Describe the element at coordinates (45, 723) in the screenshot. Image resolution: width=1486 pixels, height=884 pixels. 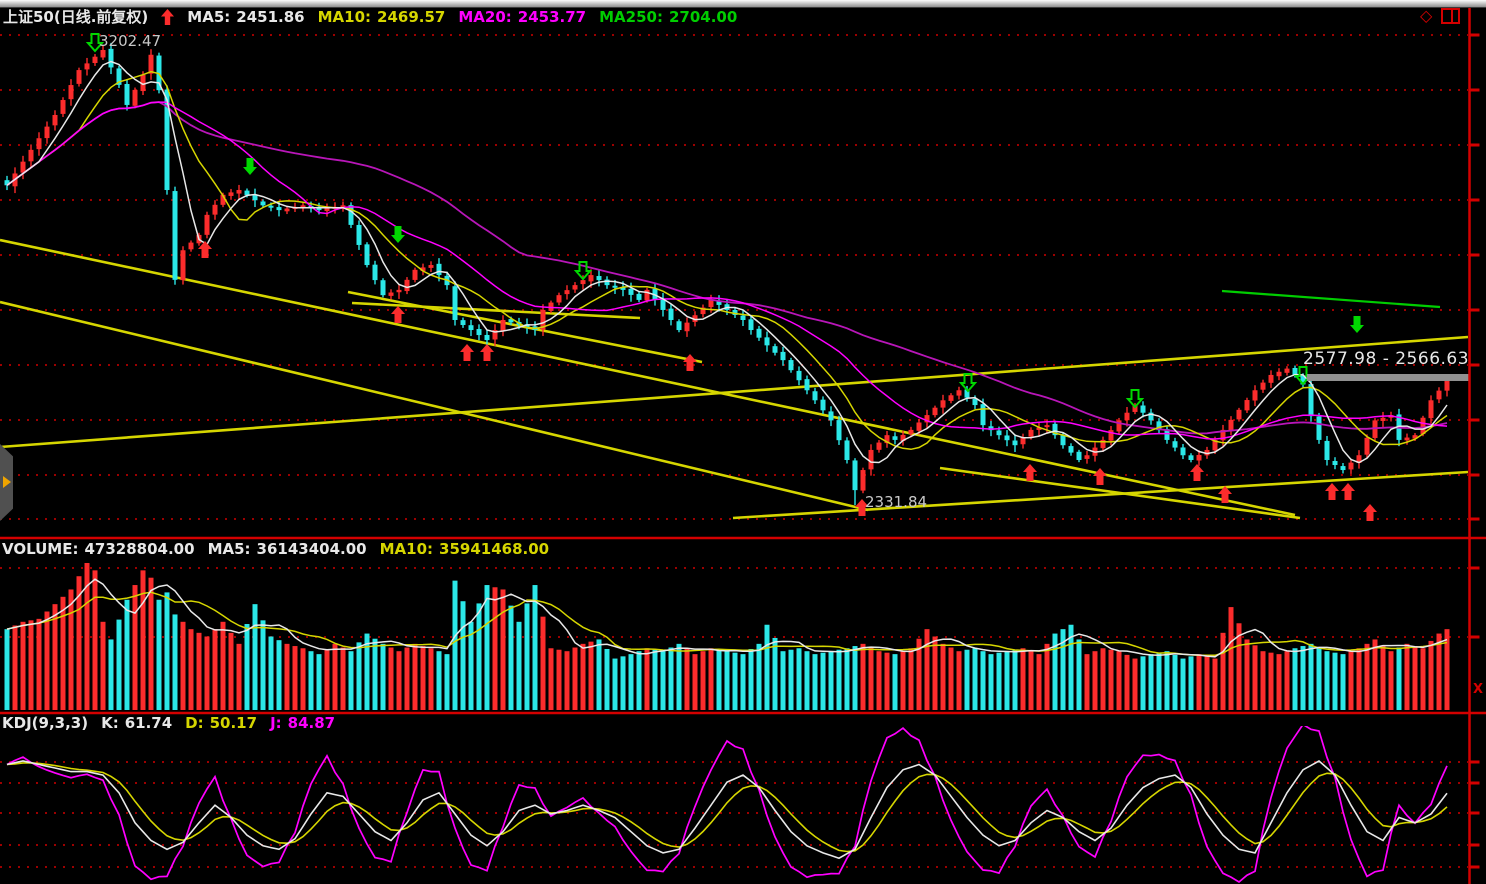
I see `kdj-title: KDJ(9,3,3)` at that location.